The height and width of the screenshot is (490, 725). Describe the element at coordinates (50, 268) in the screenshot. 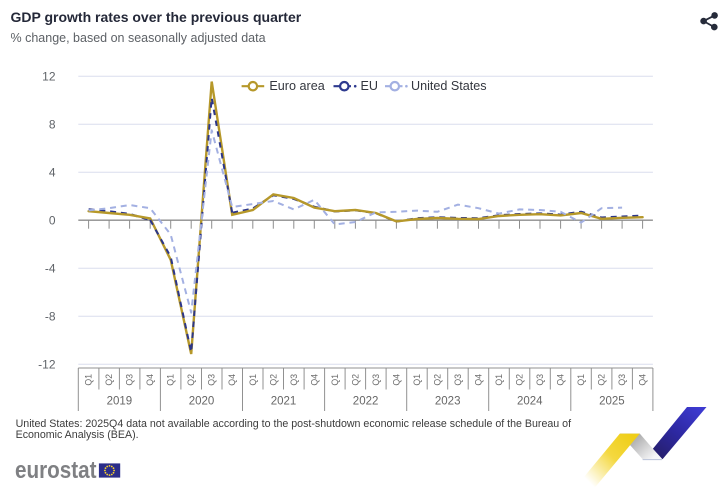

I see `svg-text: -4` at that location.